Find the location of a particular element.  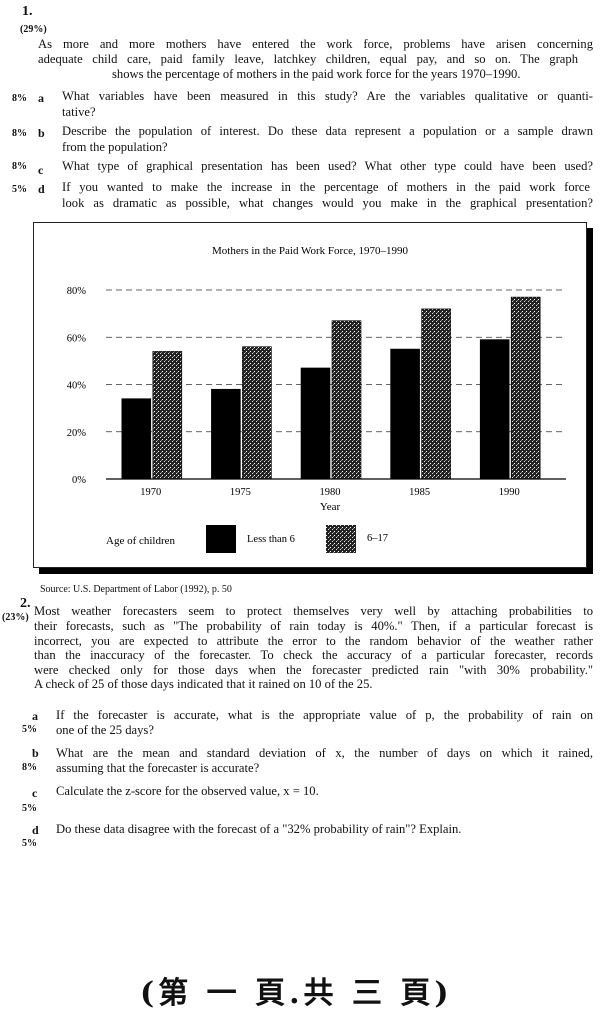

bar-less-than-6-1970 is located at coordinates (136, 439).